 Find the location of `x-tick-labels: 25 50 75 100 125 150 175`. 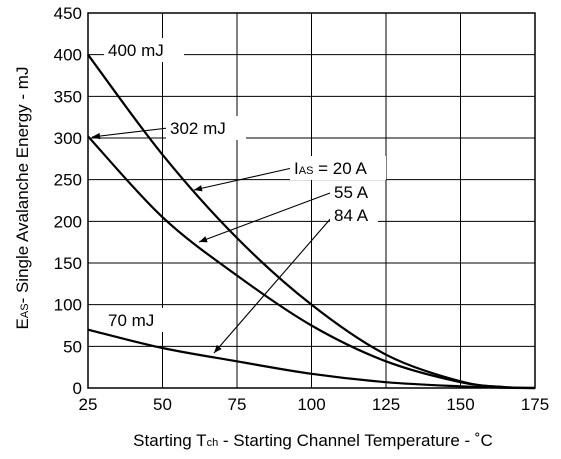

x-tick-labels: 25 50 75 100 125 150 175 is located at coordinates (314, 404).